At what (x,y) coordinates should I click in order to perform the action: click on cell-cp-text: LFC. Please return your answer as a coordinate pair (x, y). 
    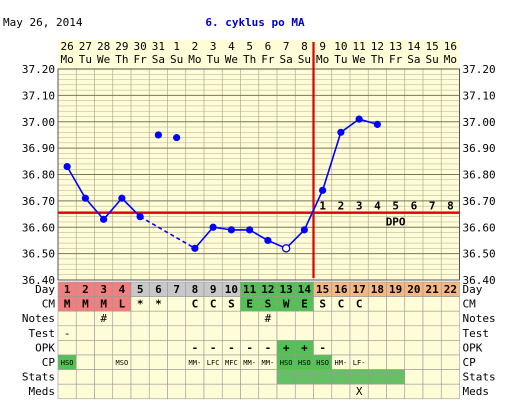
    Looking at the image, I should click on (213, 363).